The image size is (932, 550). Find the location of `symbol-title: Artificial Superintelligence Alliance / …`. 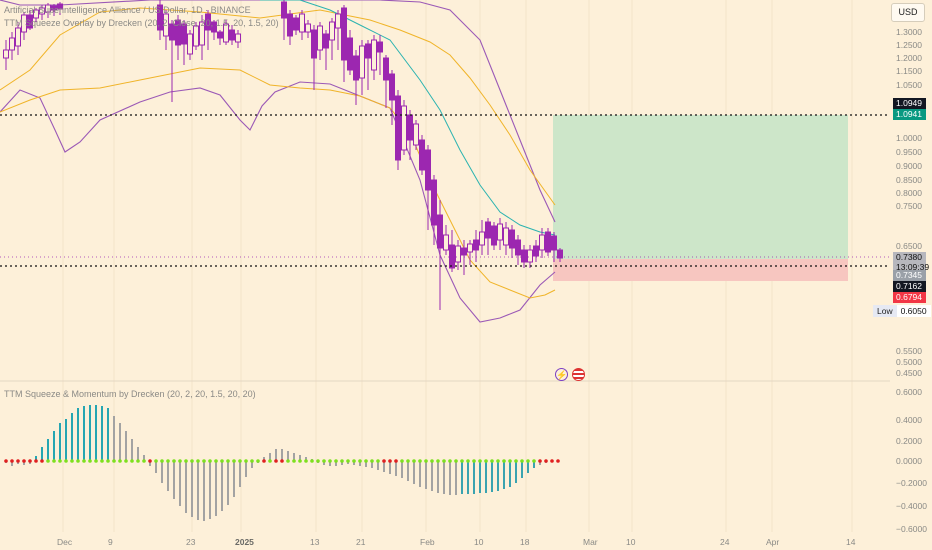

symbol-title: Artificial Superintelligence Alliance / … is located at coordinates (103, 10).